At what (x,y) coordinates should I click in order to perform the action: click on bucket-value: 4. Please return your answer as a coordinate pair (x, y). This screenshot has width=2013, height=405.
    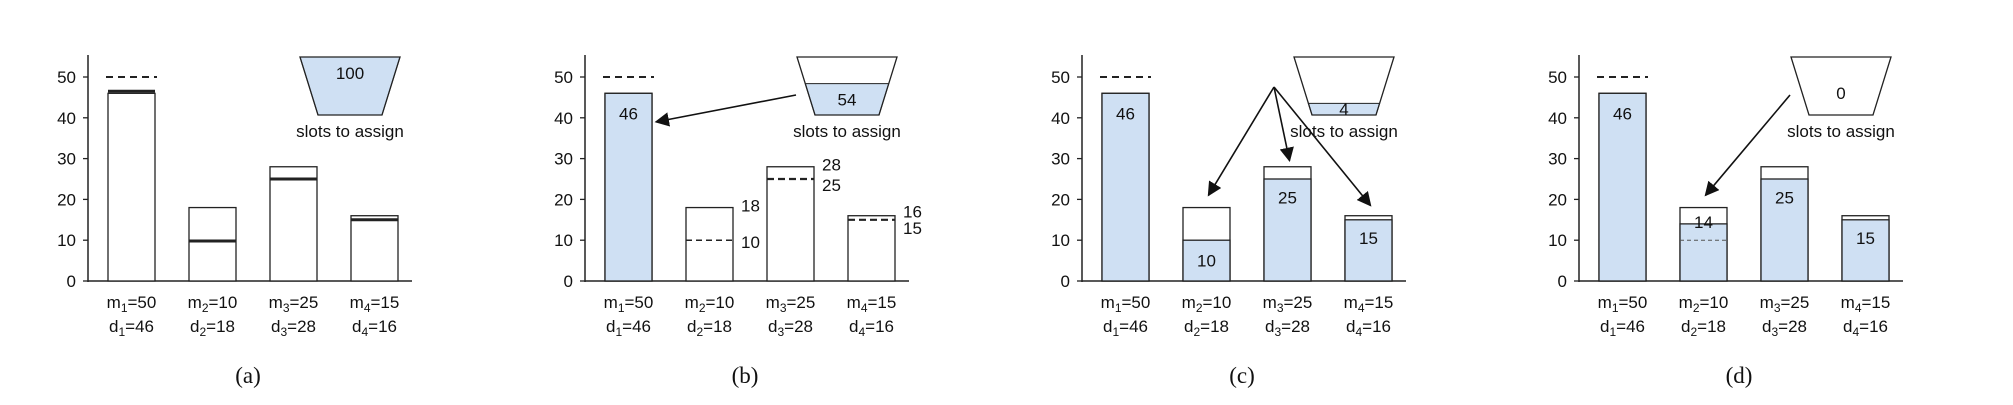
    Looking at the image, I should click on (1343, 109).